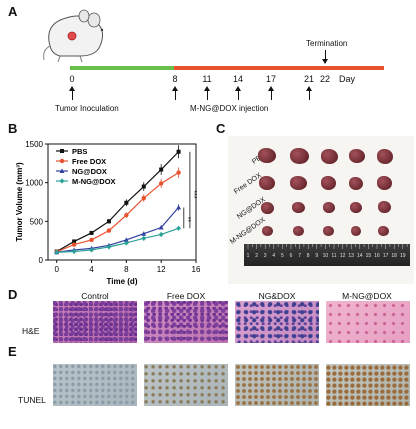 This screenshot has width=416, height=429. I want to click on panel-label-c: C, so click(221, 128).